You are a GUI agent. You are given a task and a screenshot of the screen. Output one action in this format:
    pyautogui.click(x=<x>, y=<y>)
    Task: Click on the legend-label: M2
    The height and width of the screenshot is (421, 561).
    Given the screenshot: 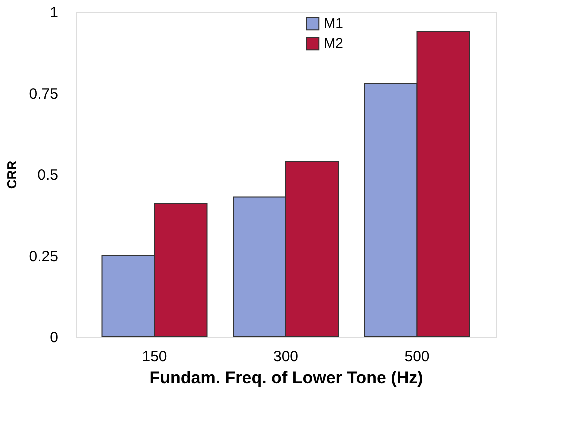 What is the action you would take?
    pyautogui.click(x=334, y=43)
    